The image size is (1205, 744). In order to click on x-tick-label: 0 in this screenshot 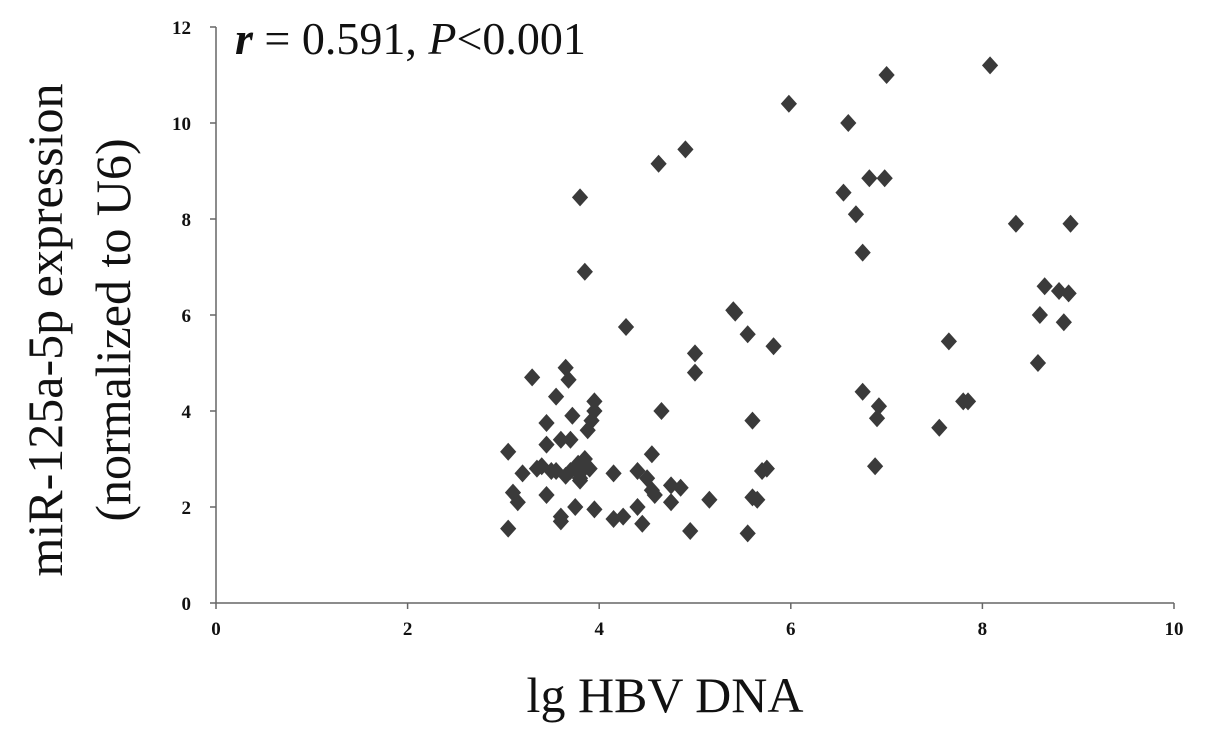, I will do `click(216, 629)`.